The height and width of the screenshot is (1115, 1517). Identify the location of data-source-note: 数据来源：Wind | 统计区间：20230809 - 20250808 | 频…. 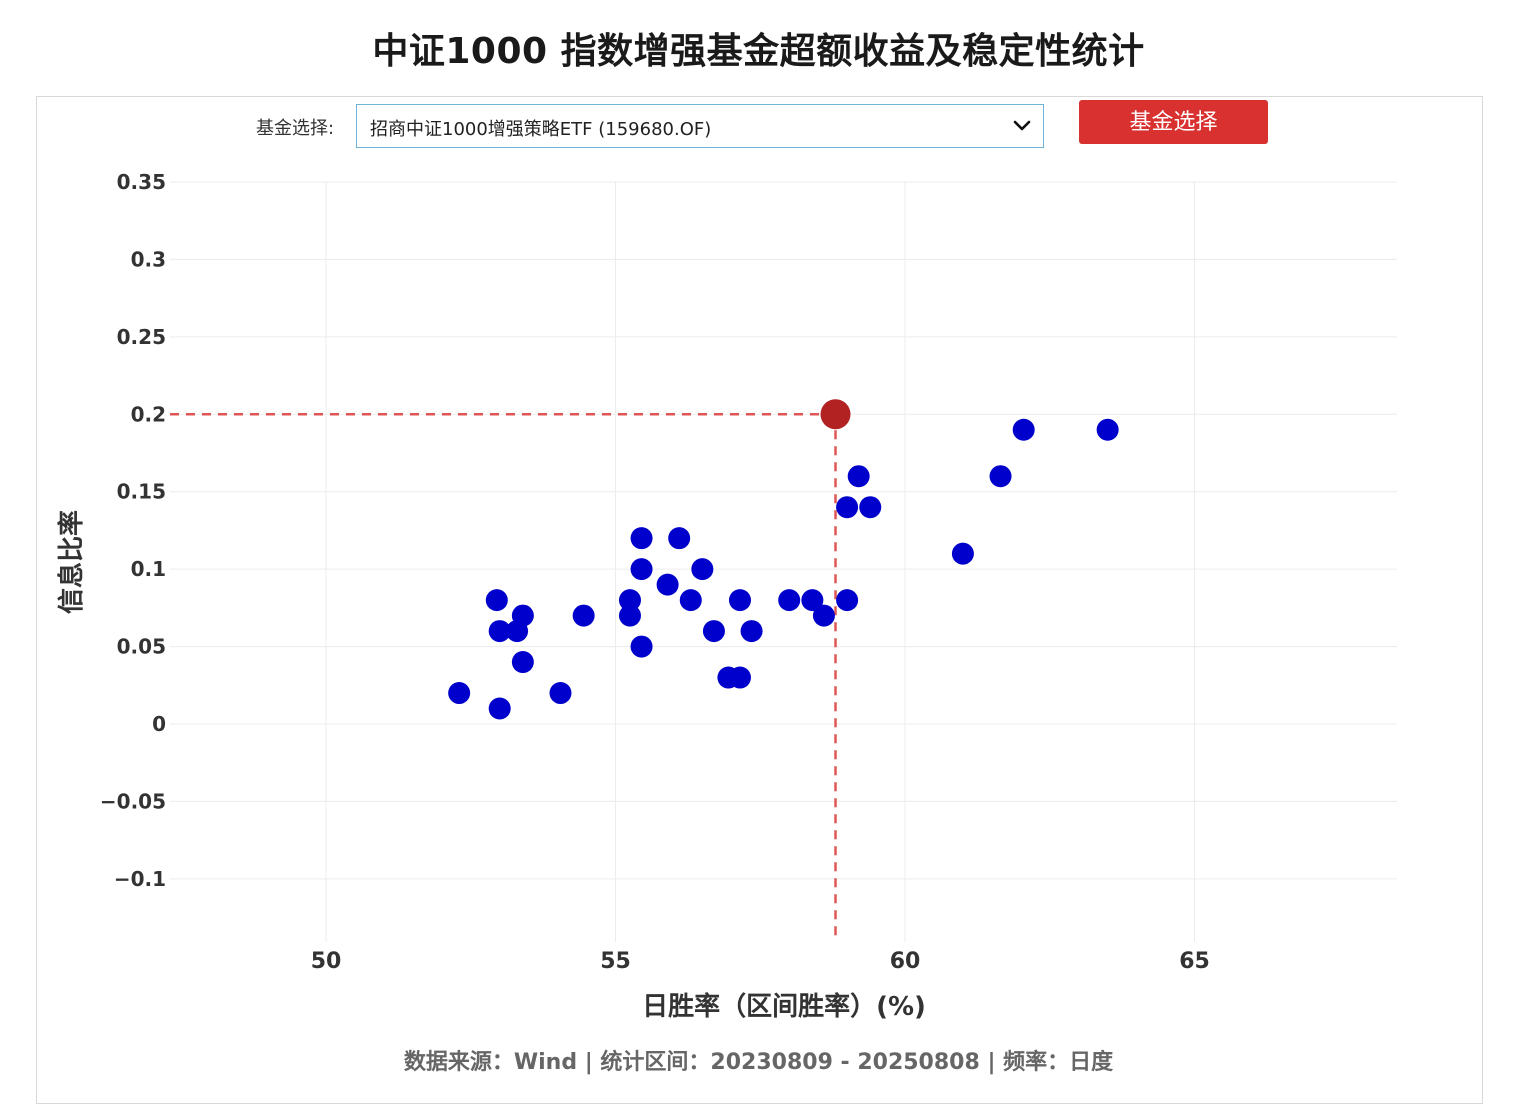
(758, 1062).